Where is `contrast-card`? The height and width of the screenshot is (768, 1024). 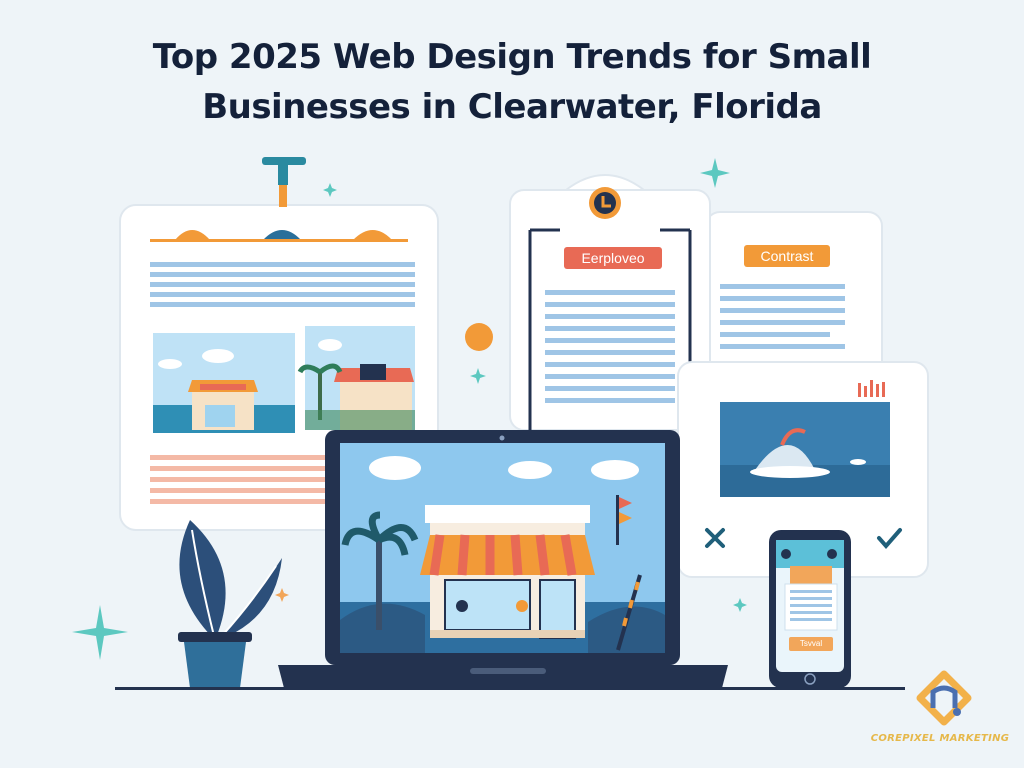
contrast-card is located at coordinates (794, 294).